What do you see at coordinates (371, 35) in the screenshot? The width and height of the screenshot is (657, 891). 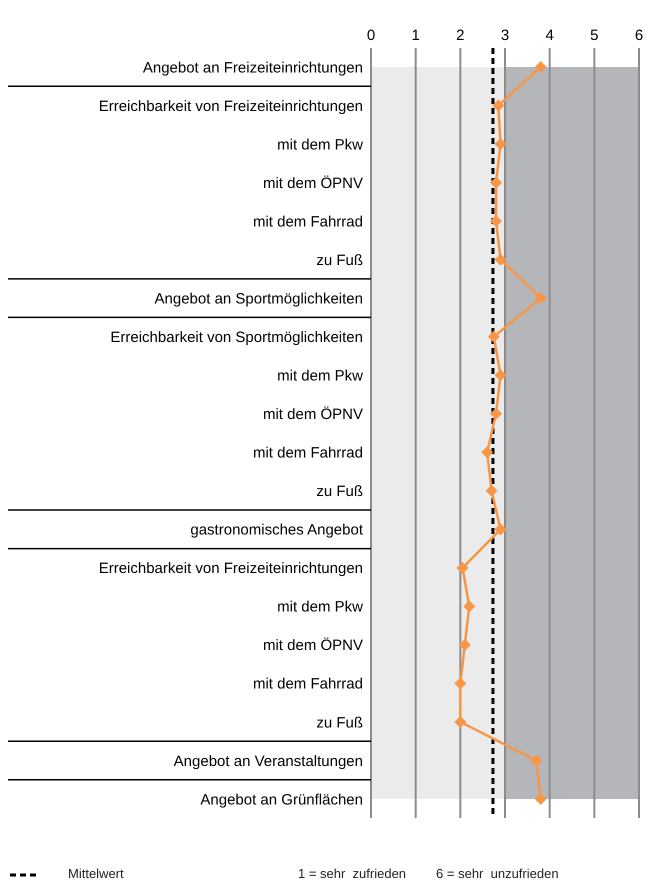 I see `x-tick-label: 0` at bounding box center [371, 35].